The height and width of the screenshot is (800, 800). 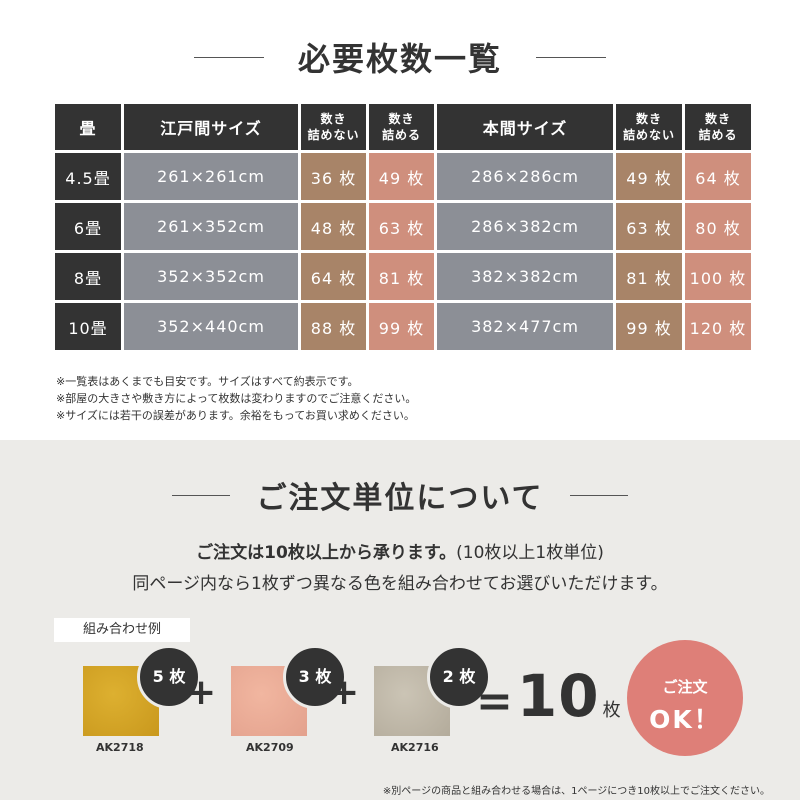 I want to click on cell-hon-lay: 64 枚, so click(x=718, y=176).